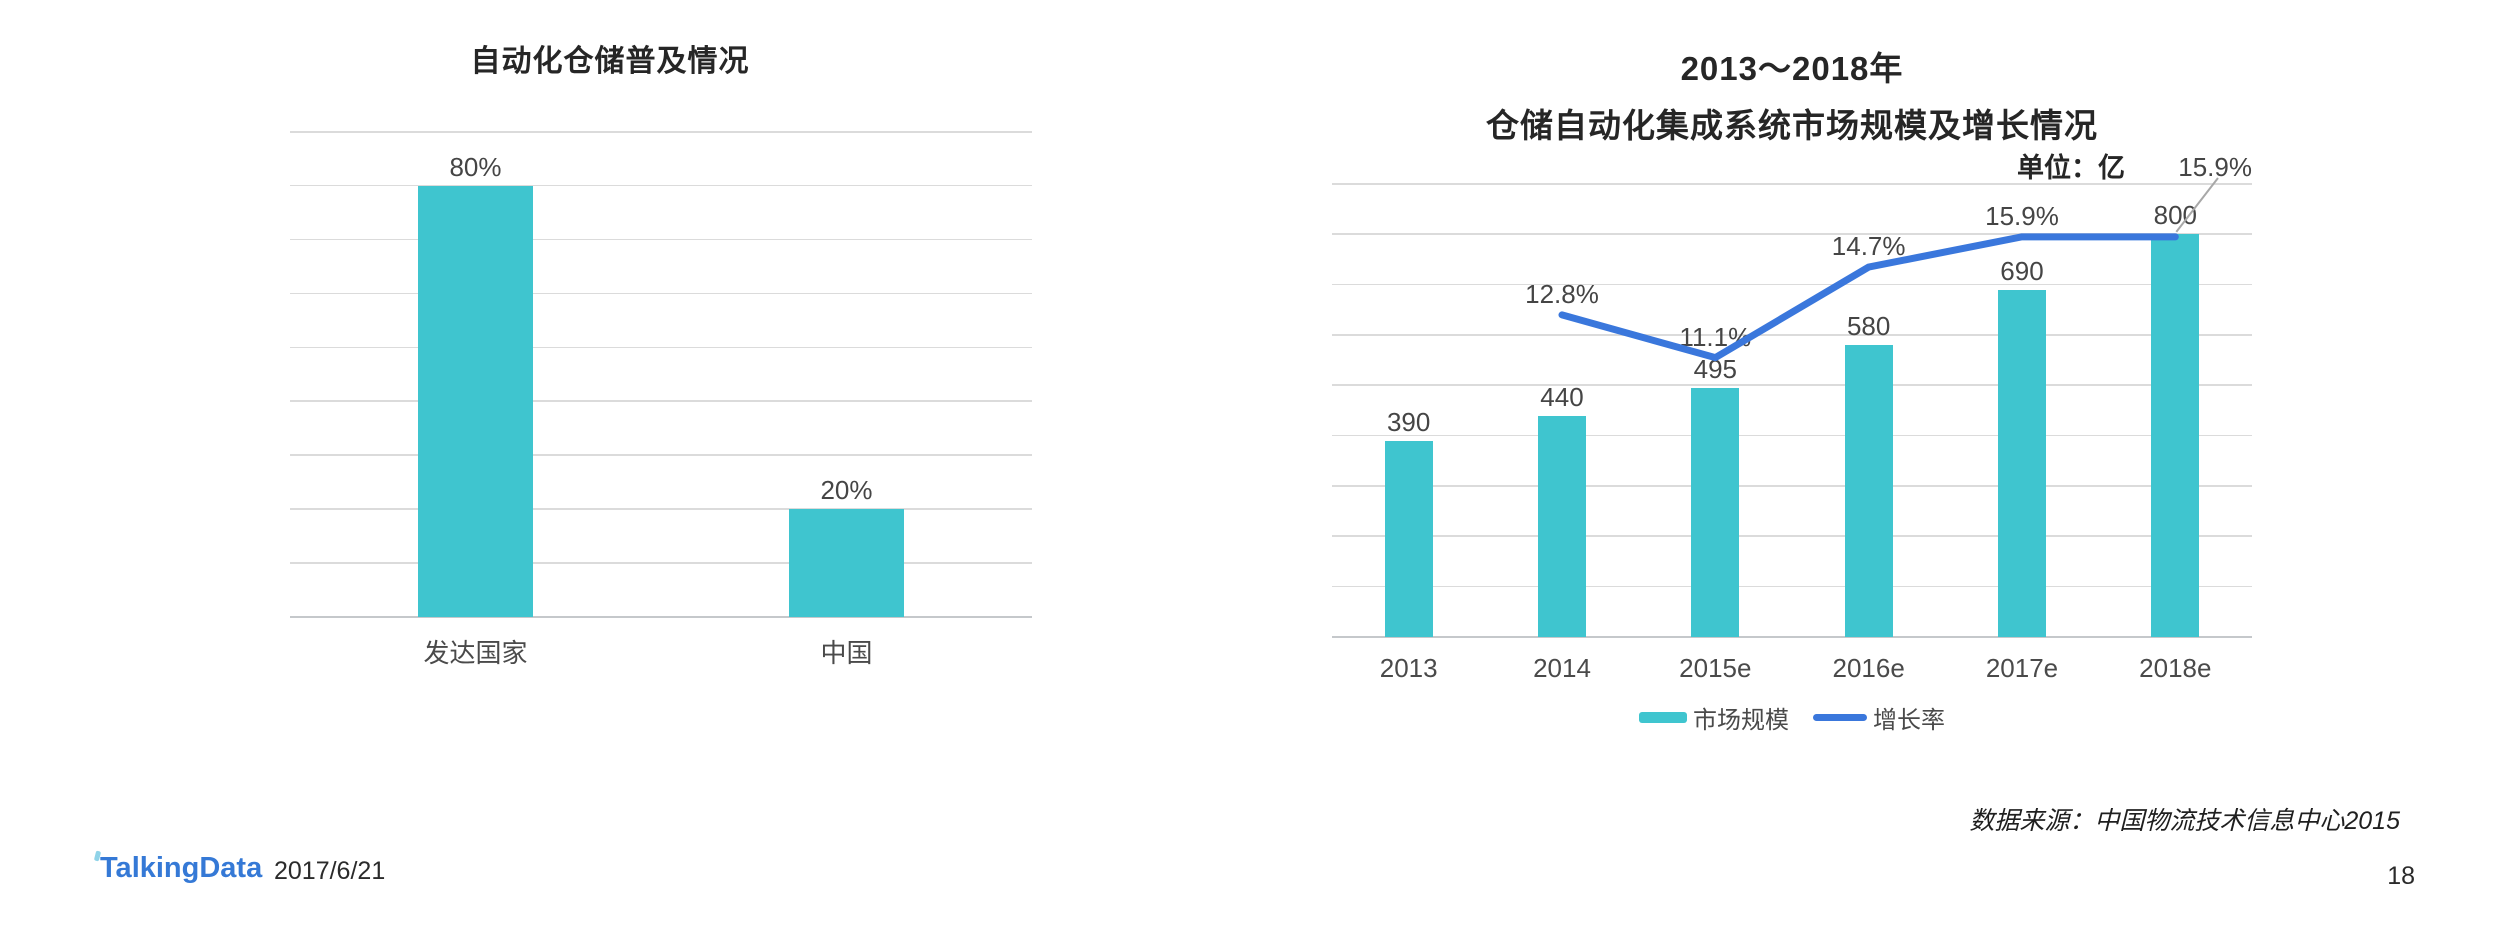 This screenshot has width=2516, height=926. I want to click on category-label: 2016e, so click(1868, 668).